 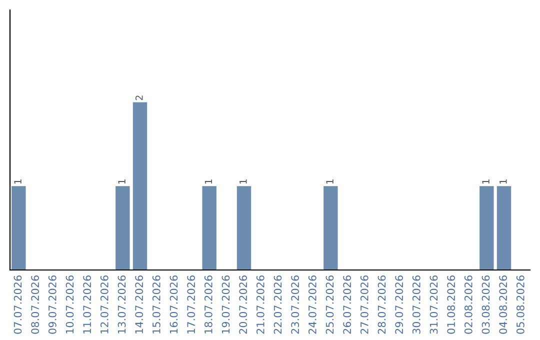 What do you see at coordinates (347, 305) in the screenshot?
I see `x-tick-label: 26.07.2026` at bounding box center [347, 305].